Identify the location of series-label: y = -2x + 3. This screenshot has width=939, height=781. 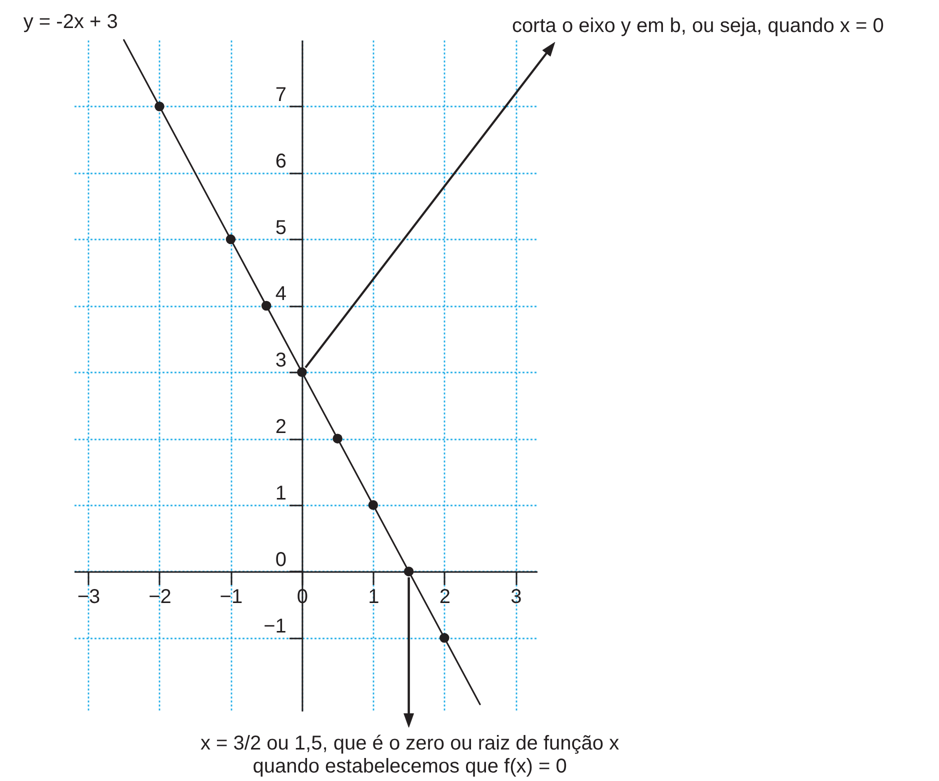
(70, 22).